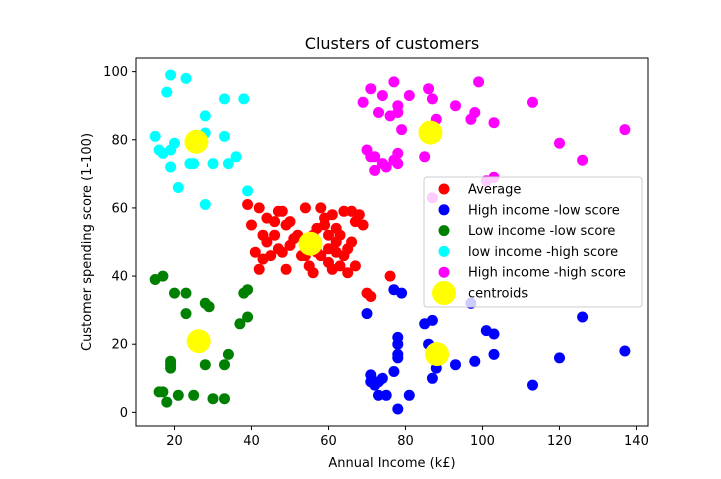 The height and width of the screenshot is (479, 721). I want to click on x-tick-label: 60, so click(328, 441).